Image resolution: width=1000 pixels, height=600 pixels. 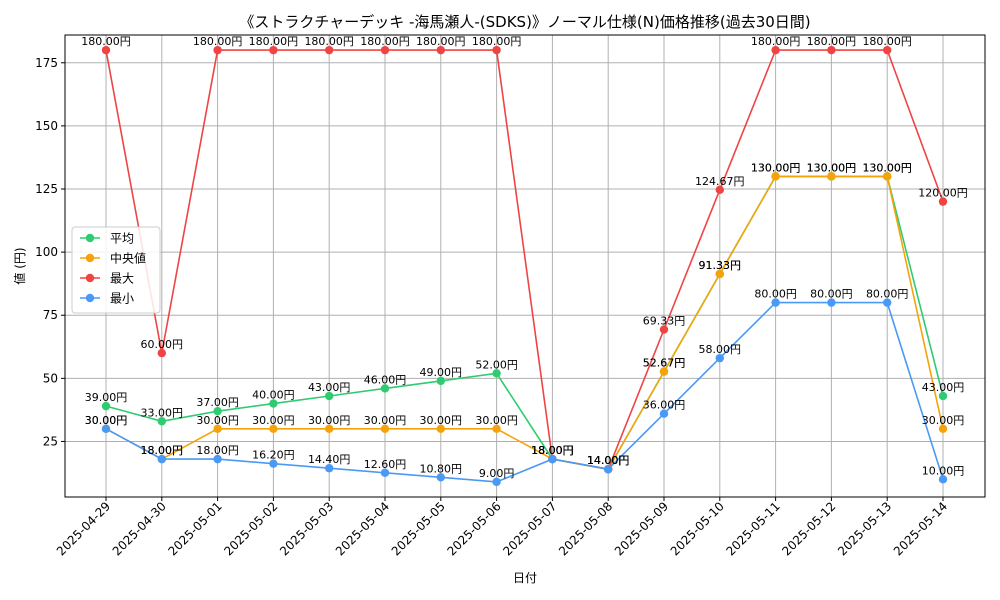 I want to click on y-axis-label: 値 (円), so click(x=19, y=265).